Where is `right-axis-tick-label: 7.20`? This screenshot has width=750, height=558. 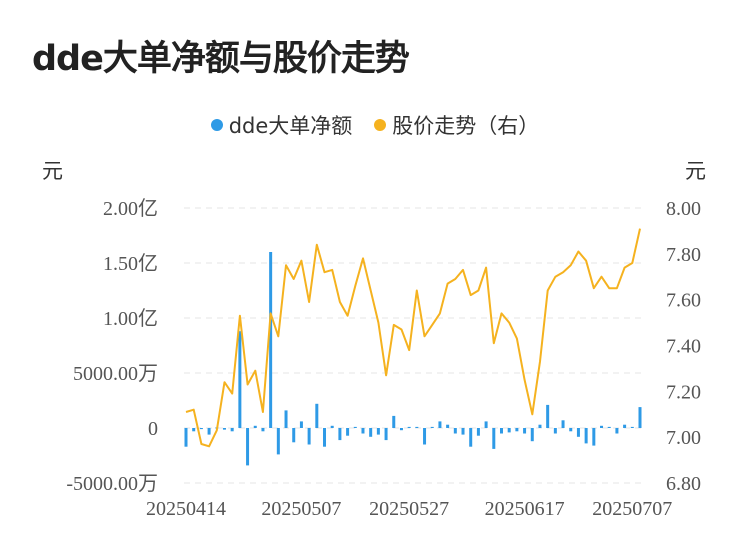 right-axis-tick-label: 7.20 is located at coordinates (683, 392).